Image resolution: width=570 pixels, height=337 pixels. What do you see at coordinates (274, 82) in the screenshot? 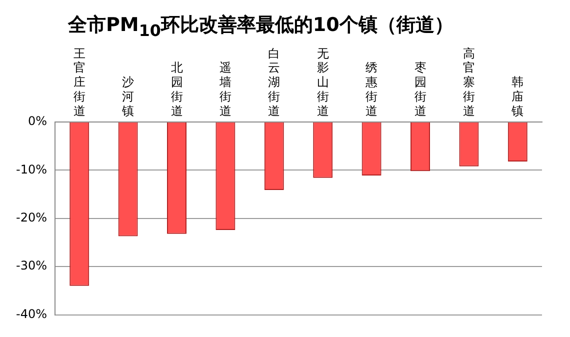
I see `x-tick-label: 白云湖街道` at bounding box center [274, 82].